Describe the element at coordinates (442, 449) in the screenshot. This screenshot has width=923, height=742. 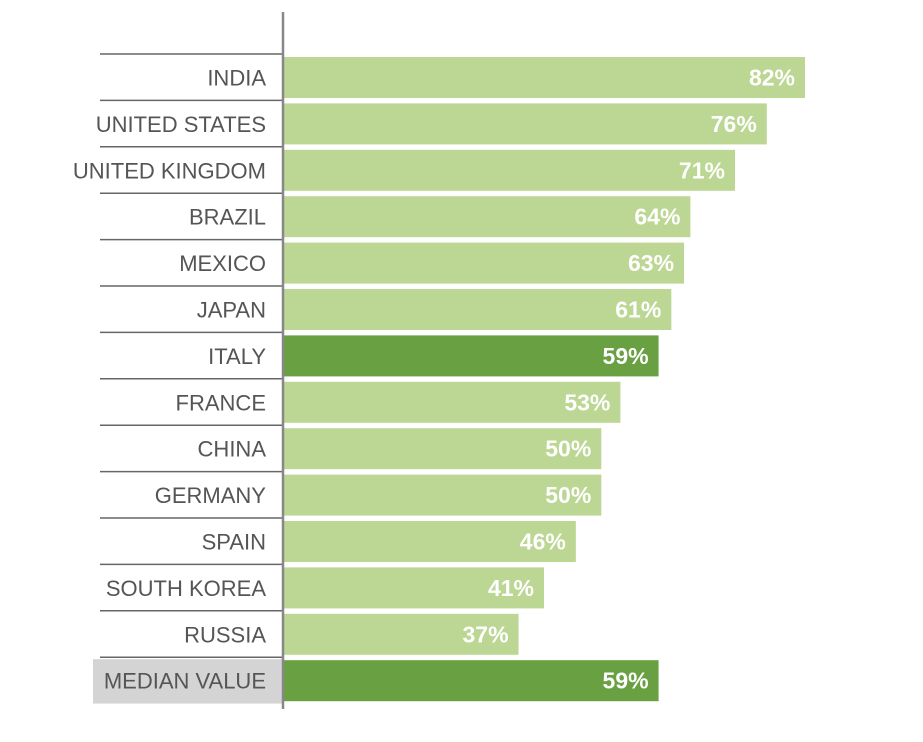
I see `bar-china` at that location.